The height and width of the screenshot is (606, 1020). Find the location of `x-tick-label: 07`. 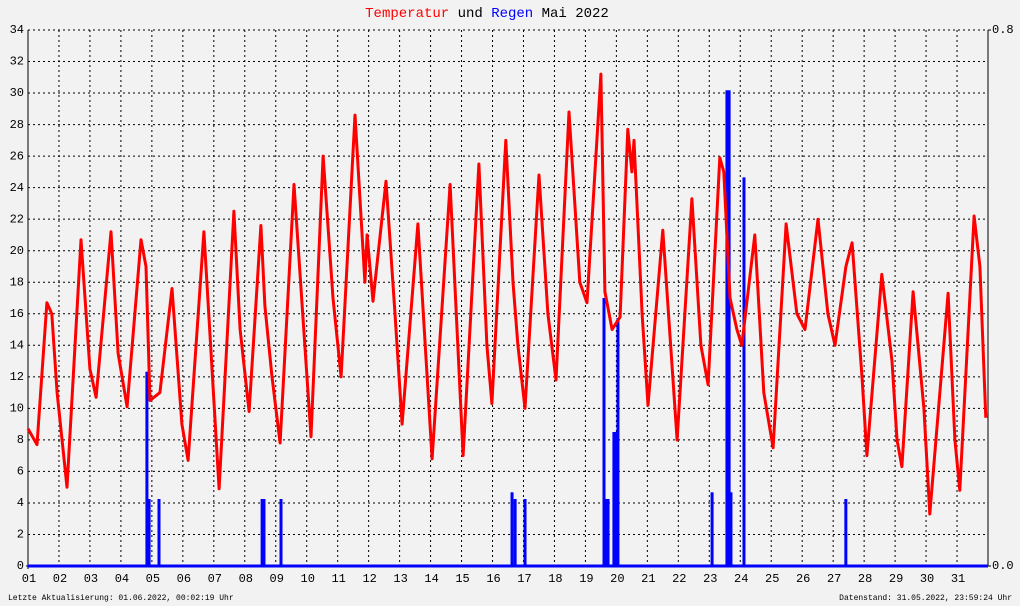

x-tick-label: 07 is located at coordinates (215, 579).